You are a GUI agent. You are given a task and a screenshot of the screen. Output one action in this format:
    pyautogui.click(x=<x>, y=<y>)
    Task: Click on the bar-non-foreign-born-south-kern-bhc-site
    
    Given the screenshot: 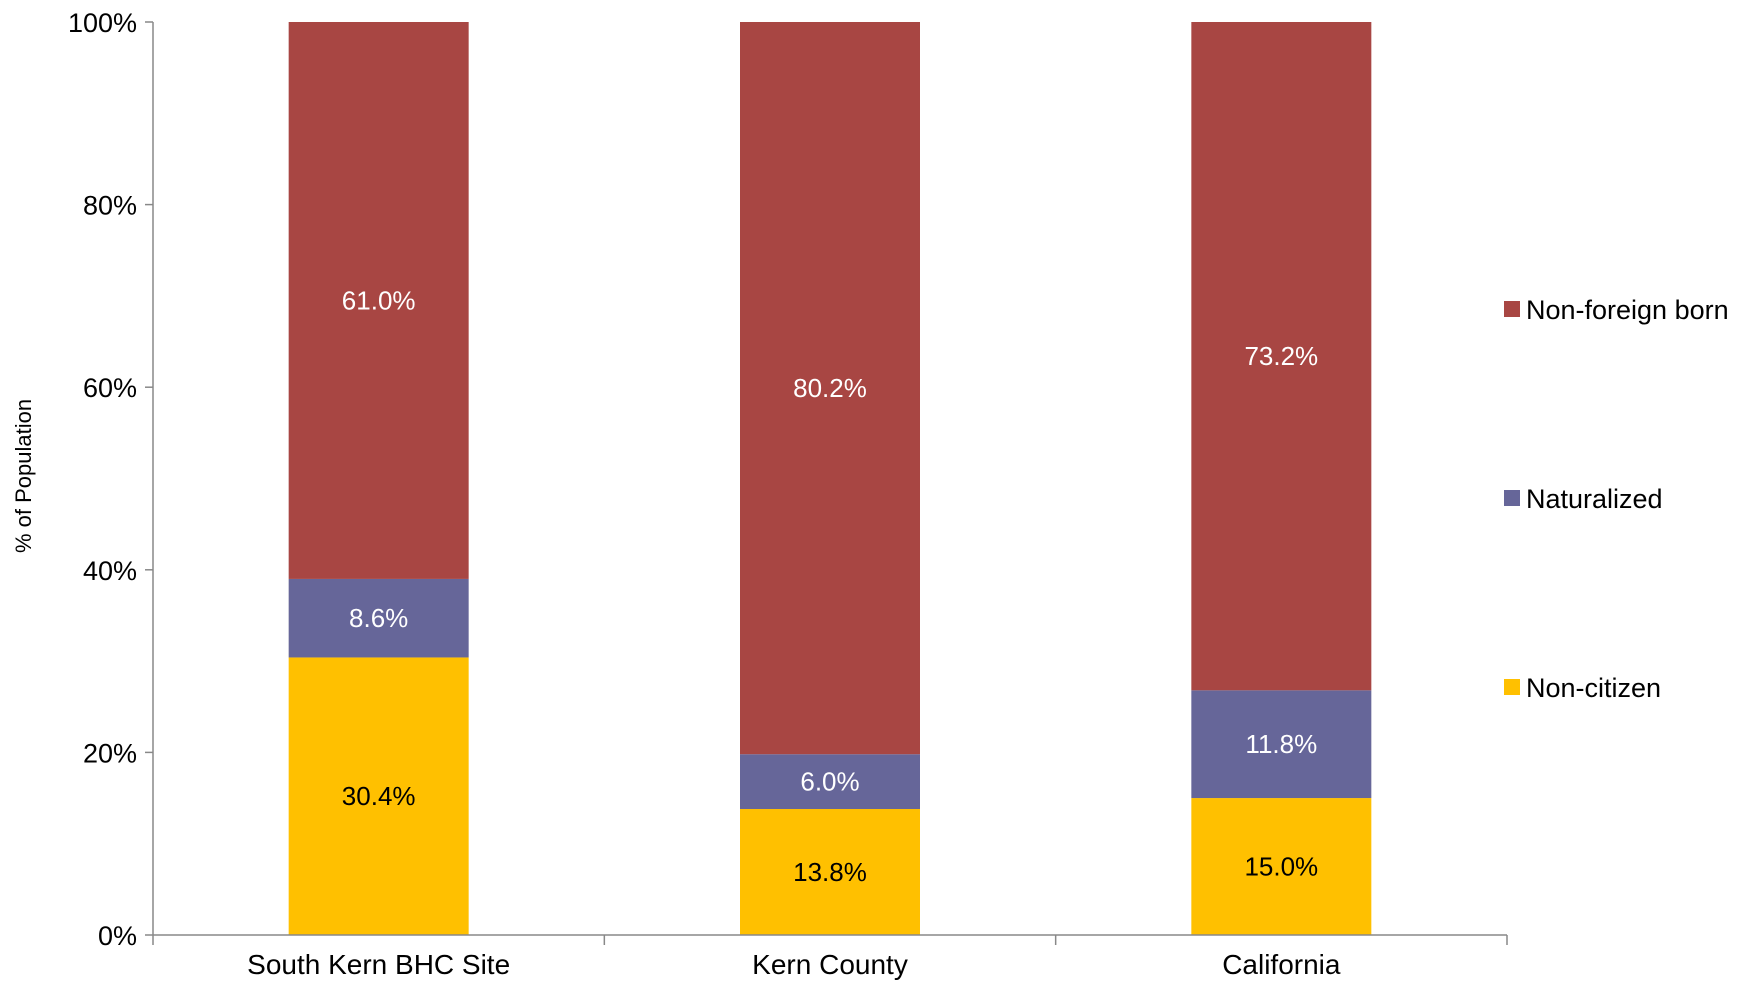 What is the action you would take?
    pyautogui.click(x=378, y=300)
    